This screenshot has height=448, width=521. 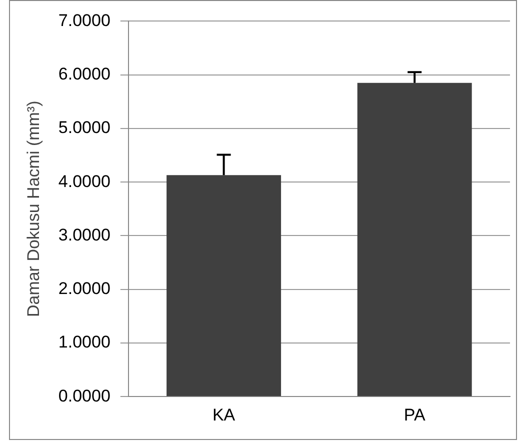 I want to click on y-tick-label: 0.0000, so click(x=84, y=396).